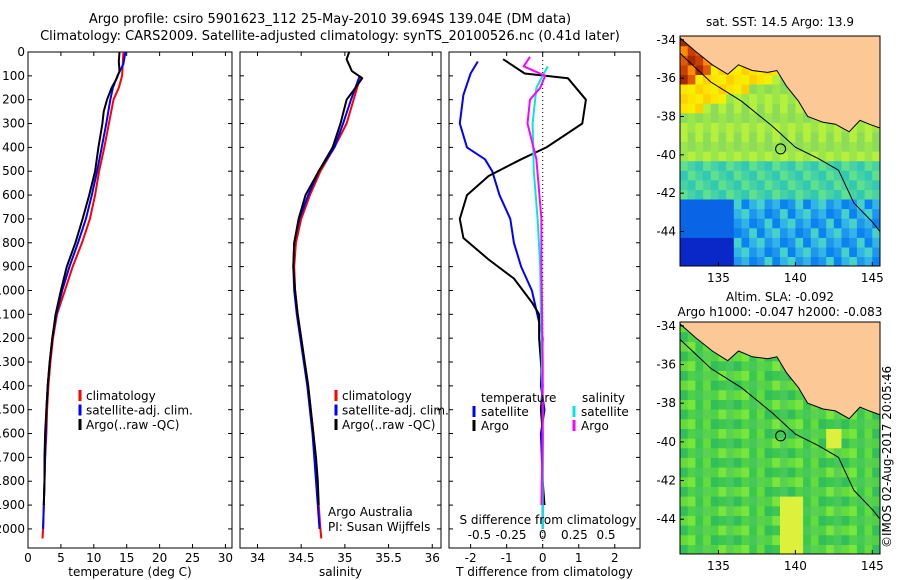  What do you see at coordinates (61, 558) in the screenshot?
I see `x-tick-label: 5` at bounding box center [61, 558].